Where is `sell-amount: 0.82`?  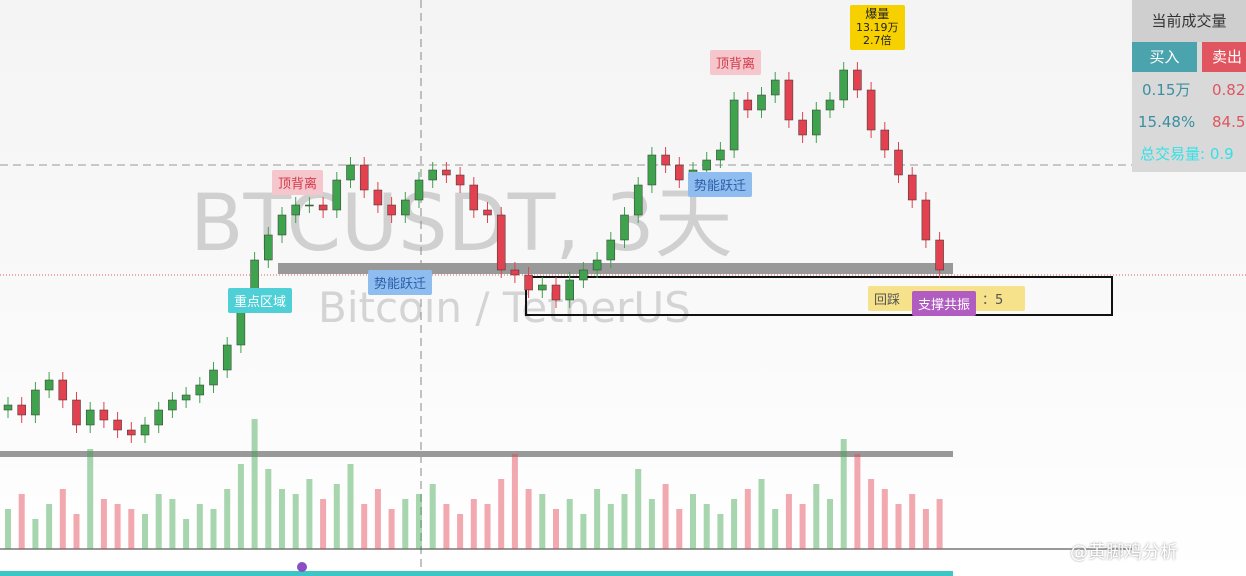
sell-amount: 0.82 is located at coordinates (1229, 90).